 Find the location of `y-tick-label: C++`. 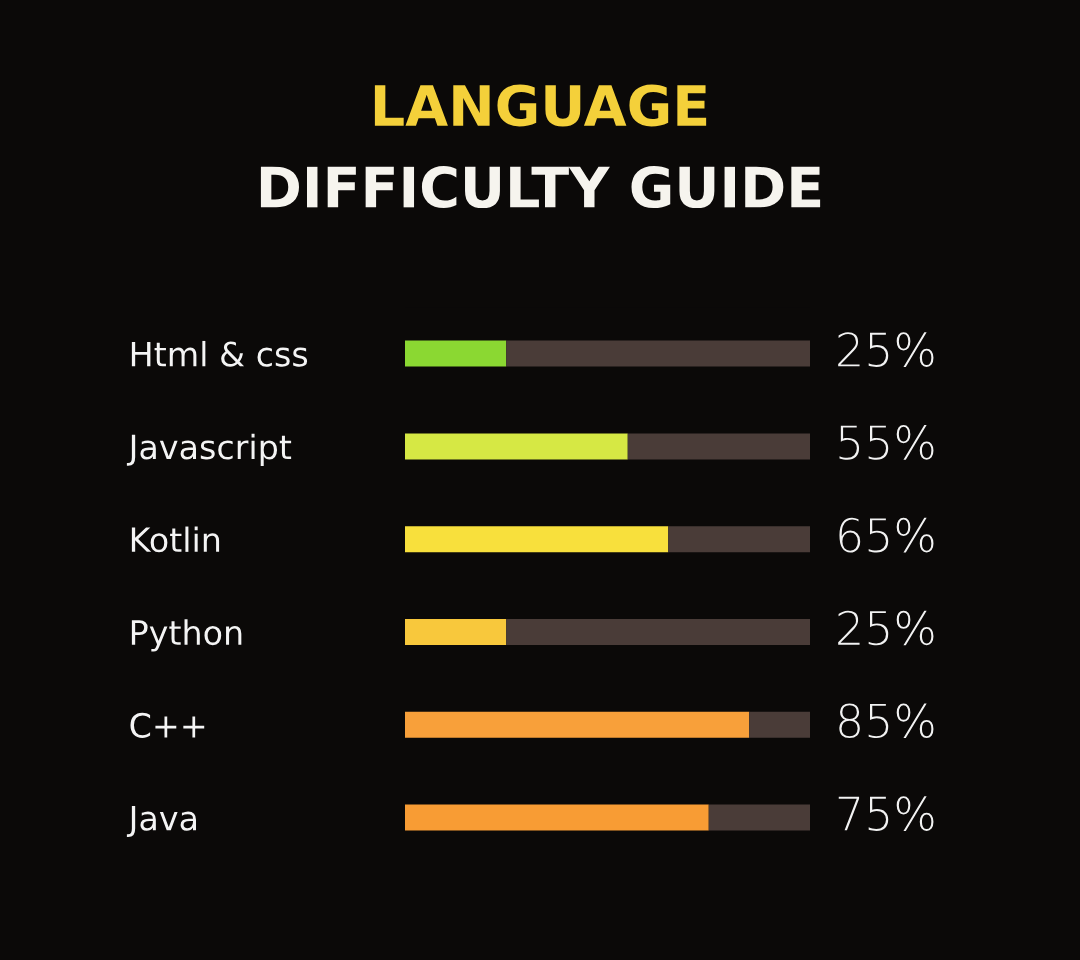

y-tick-label: C++ is located at coordinates (167, 725).